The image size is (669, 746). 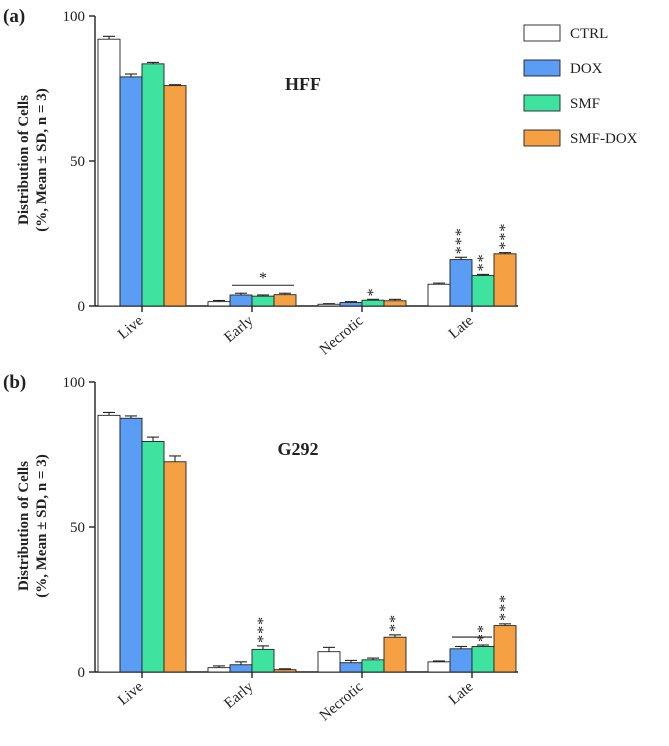 I want to click on panel-b-sig-label-3: ***, so click(x=505, y=607).